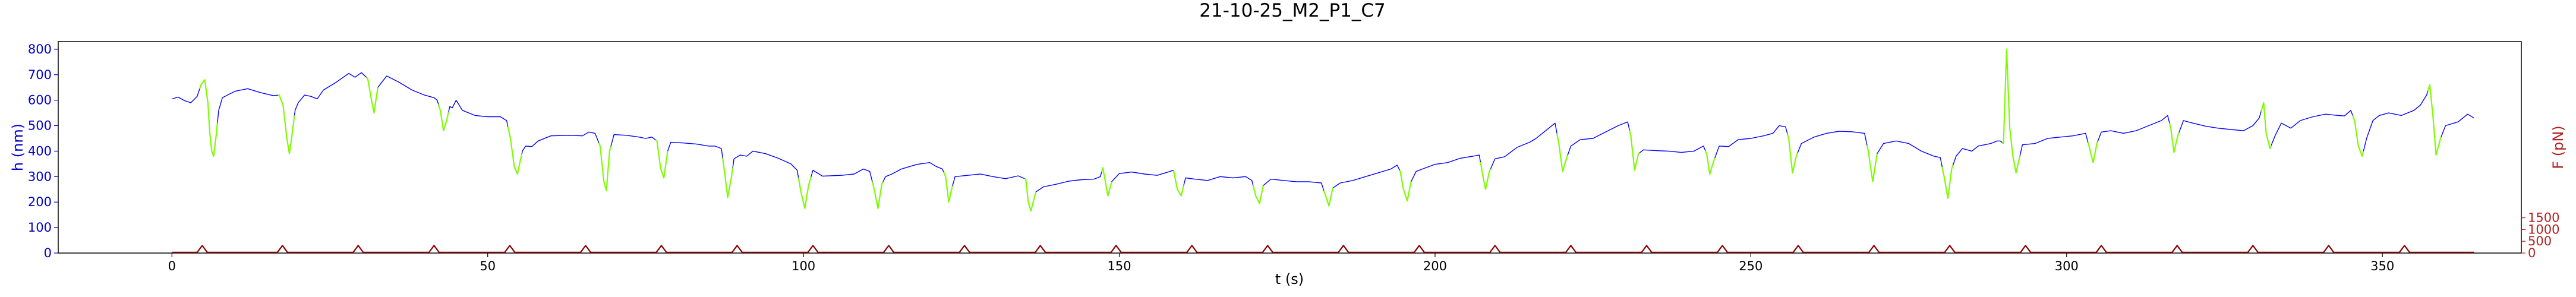 The height and width of the screenshot is (297, 2576). Describe the element at coordinates (2532, 253) in the screenshot. I see `y-right-tick-label-0: 0` at that location.